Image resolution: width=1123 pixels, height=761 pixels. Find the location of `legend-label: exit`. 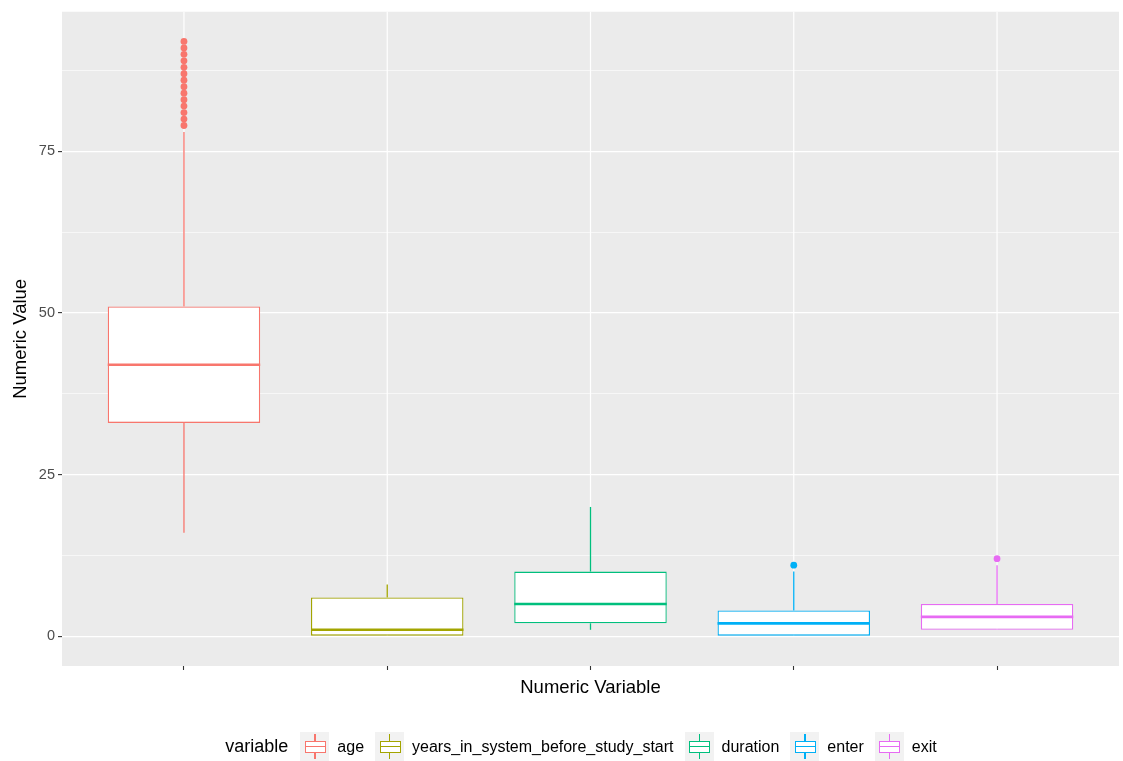

legend-label: exit is located at coordinates (924, 746).